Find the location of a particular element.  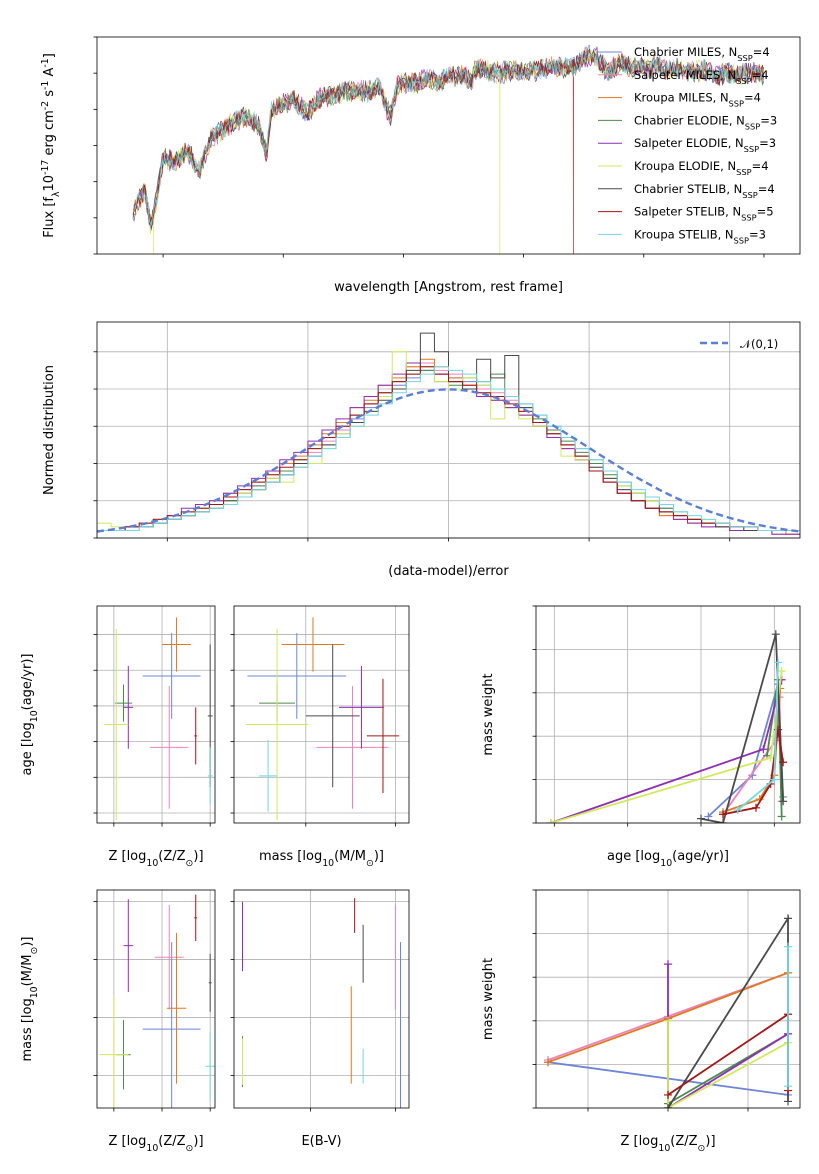

y-axis-label: age [log10(age/yr)] is located at coordinates (30, 715).